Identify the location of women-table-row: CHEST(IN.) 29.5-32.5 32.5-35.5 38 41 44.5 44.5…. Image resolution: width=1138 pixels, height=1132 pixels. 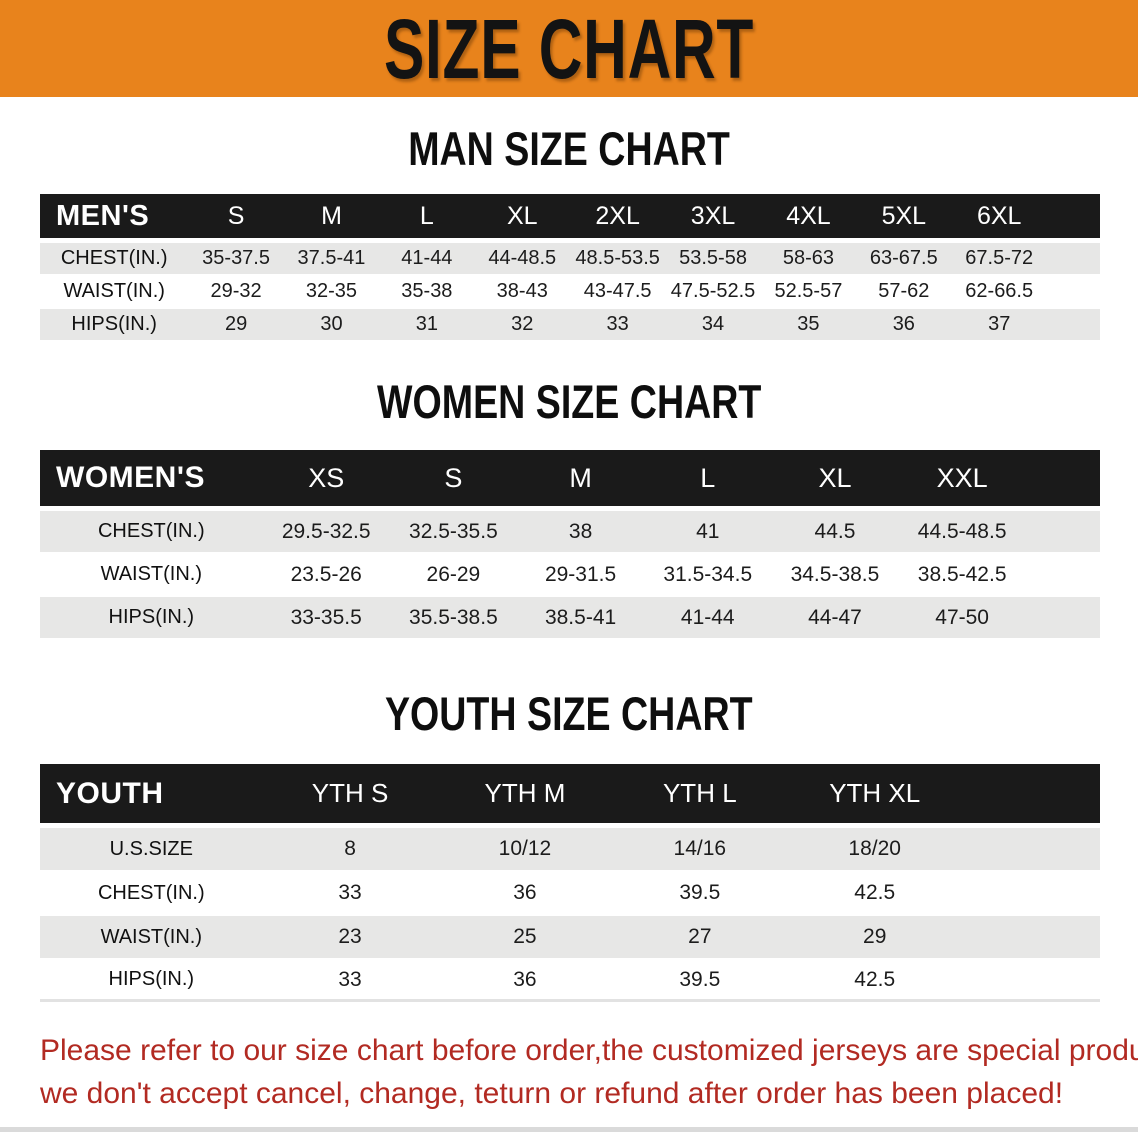
(570, 530).